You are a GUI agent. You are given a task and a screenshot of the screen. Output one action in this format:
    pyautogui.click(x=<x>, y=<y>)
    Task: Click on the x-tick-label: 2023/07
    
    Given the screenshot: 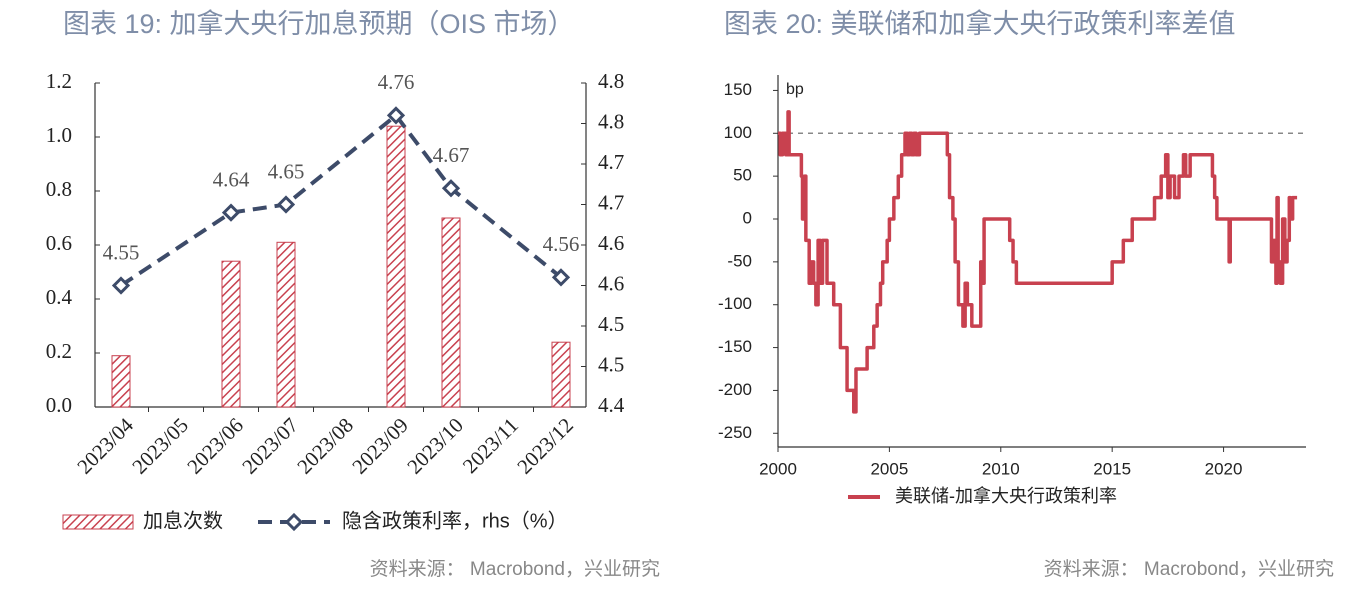 What is the action you would take?
    pyautogui.click(x=270, y=446)
    